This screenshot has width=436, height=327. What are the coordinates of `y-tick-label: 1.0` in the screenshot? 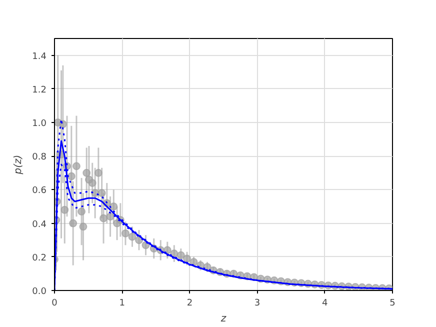 It's located at (39, 124).